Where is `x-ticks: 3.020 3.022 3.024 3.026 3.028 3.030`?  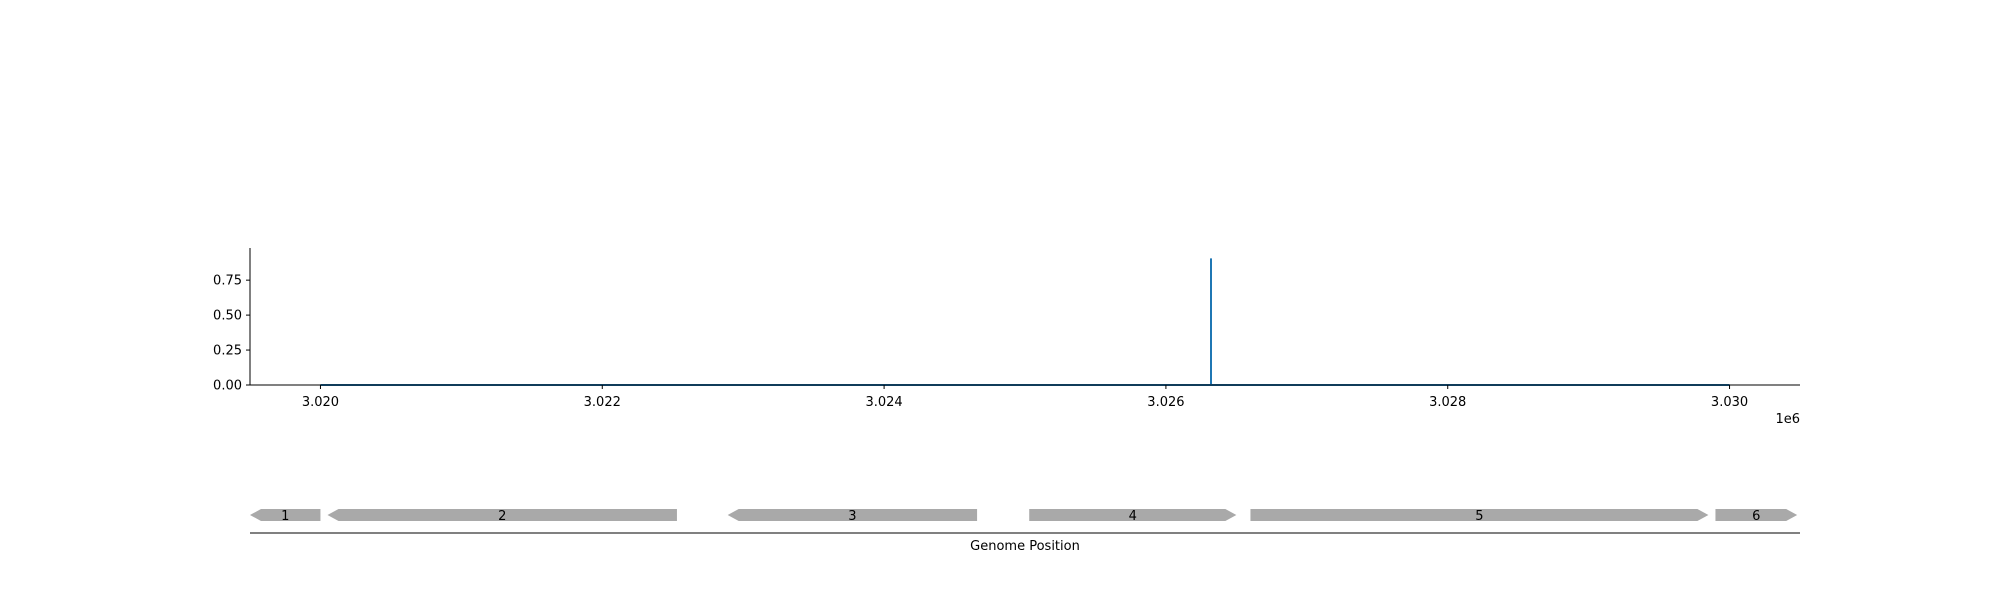 x-ticks: 3.020 3.022 3.024 3.026 3.028 3.030 is located at coordinates (1025, 397).